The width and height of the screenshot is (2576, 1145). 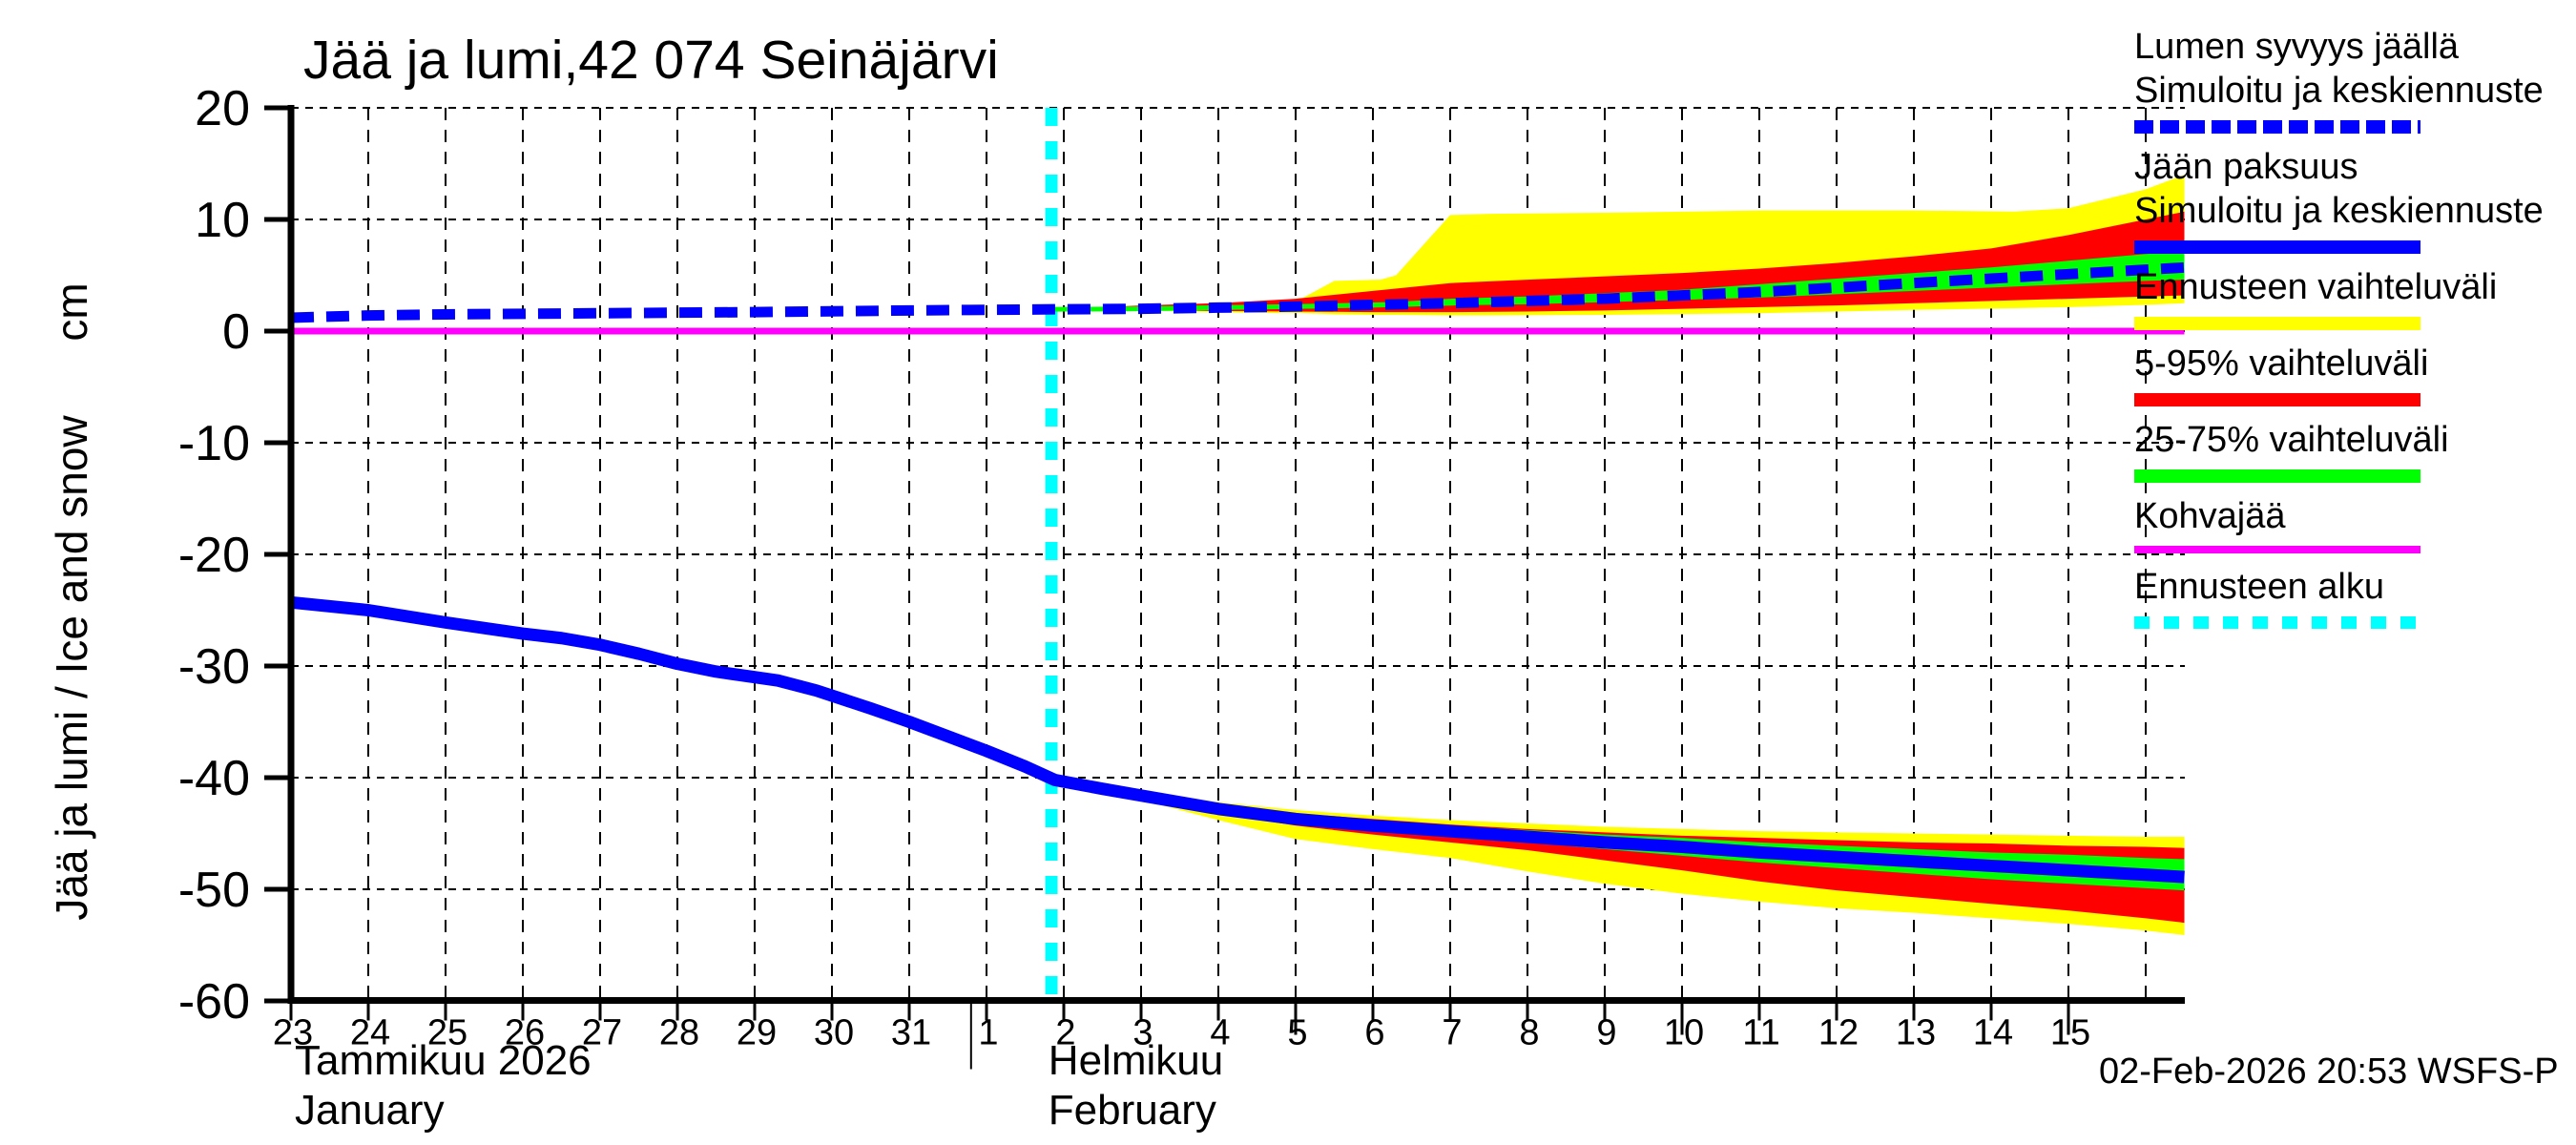 I want to click on x-tick-label: 31, so click(x=911, y=1033).